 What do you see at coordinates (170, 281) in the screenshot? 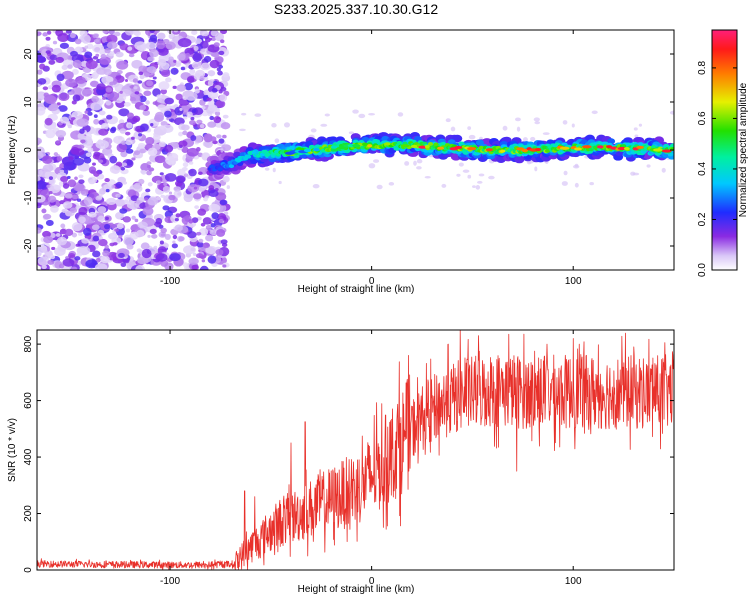
I see `x-tick-label: -100` at bounding box center [170, 281].